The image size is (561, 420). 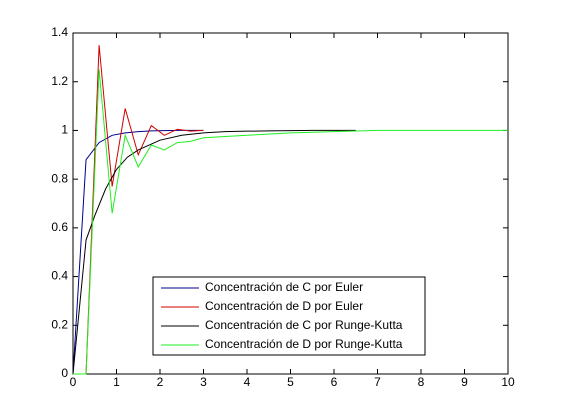 What do you see at coordinates (203, 382) in the screenshot?
I see `x-tick-label: 3` at bounding box center [203, 382].